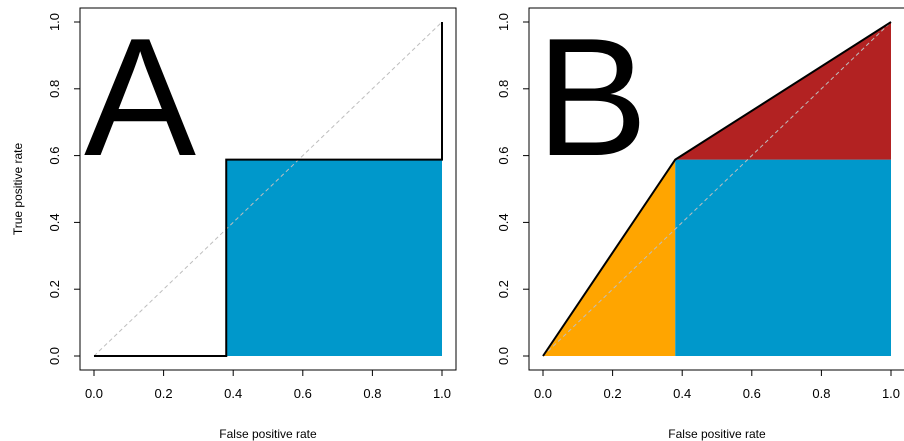  Describe the element at coordinates (268, 434) in the screenshot. I see `x-axis-title-a: False positive rate` at that location.